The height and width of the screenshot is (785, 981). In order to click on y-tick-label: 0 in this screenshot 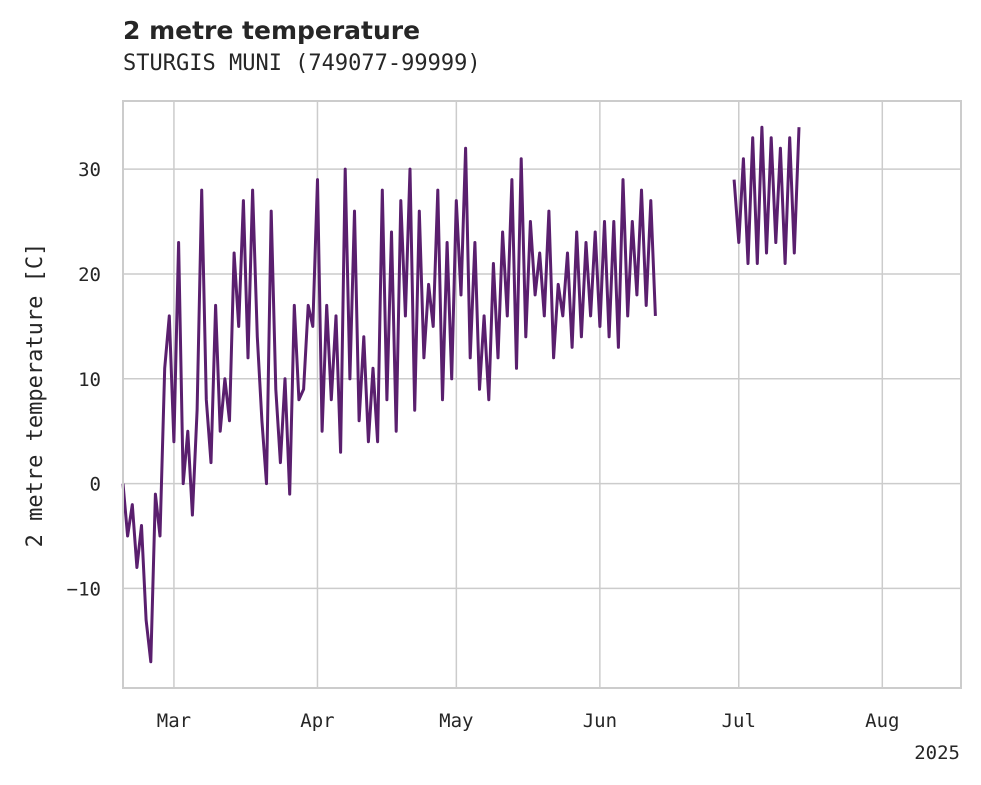, I will do `click(95, 485)`.